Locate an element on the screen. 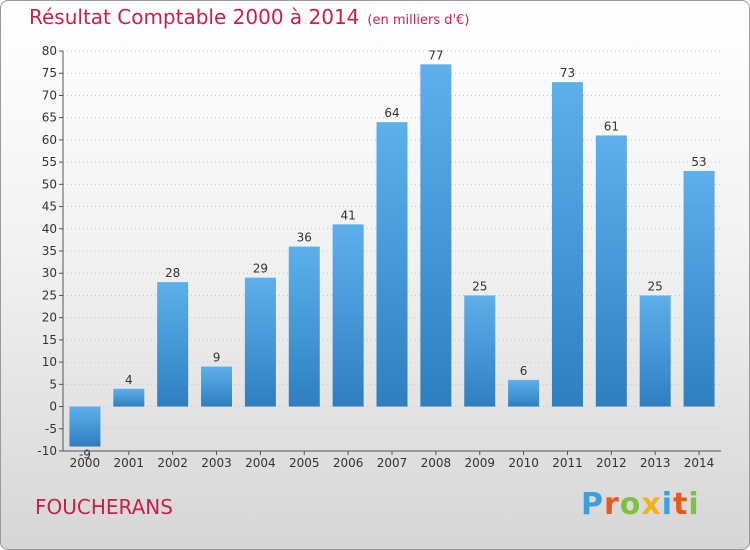 This screenshot has height=550, width=750. x-tick-label-2006: 2006 is located at coordinates (348, 463).